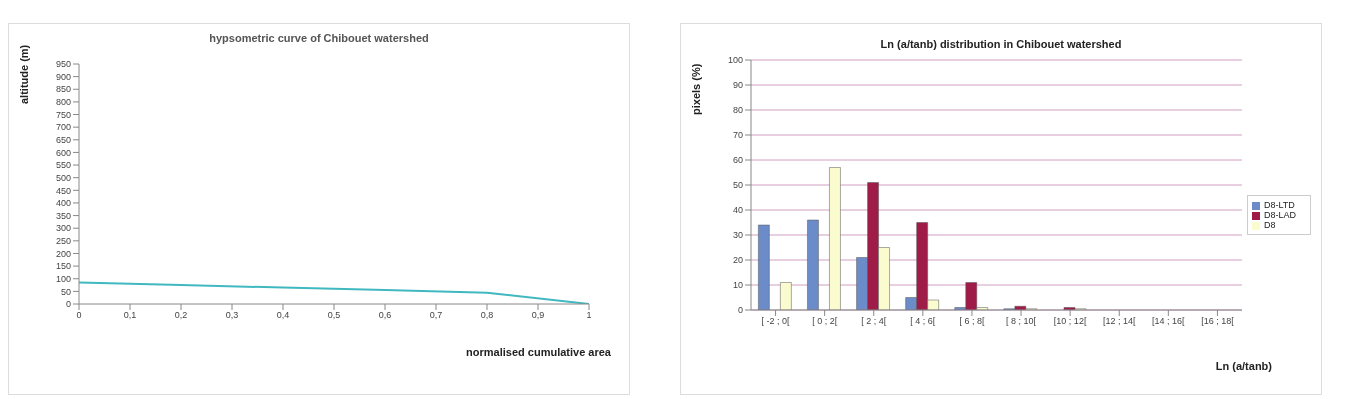 This screenshot has height=399, width=1349. Describe the element at coordinates (385, 315) in the screenshot. I see `x-tick-label: 0,6` at that location.